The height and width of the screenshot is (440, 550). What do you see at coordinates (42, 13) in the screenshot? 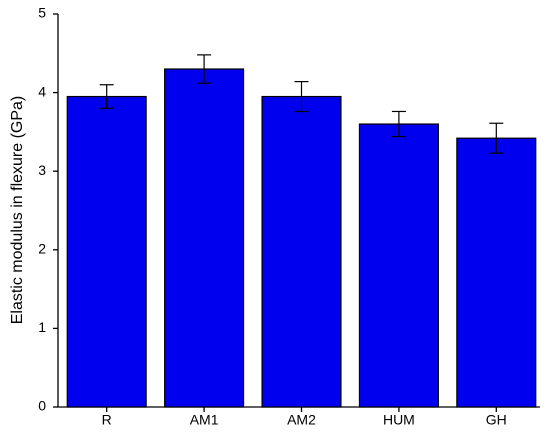
I see `y-tick-label: 5` at bounding box center [42, 13].